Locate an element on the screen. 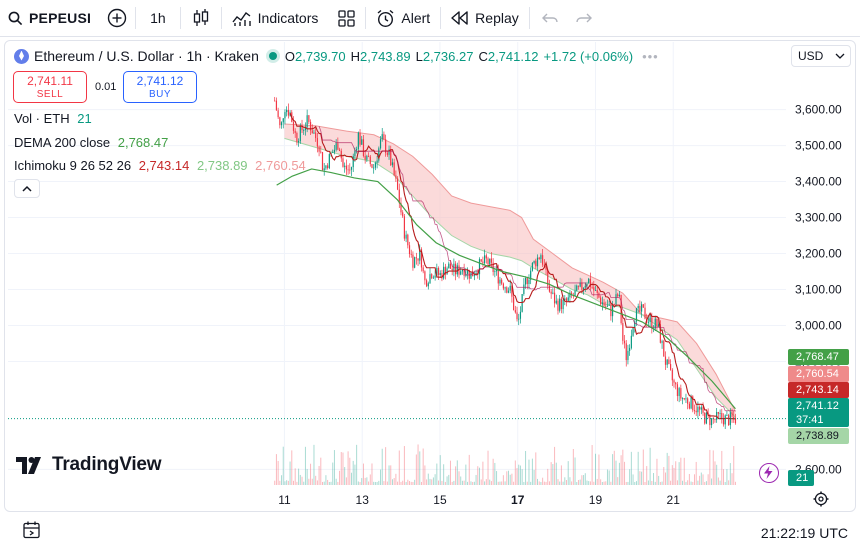 The height and width of the screenshot is (557, 860). utc-clock: 21:22:19 UTC is located at coordinates (804, 533).